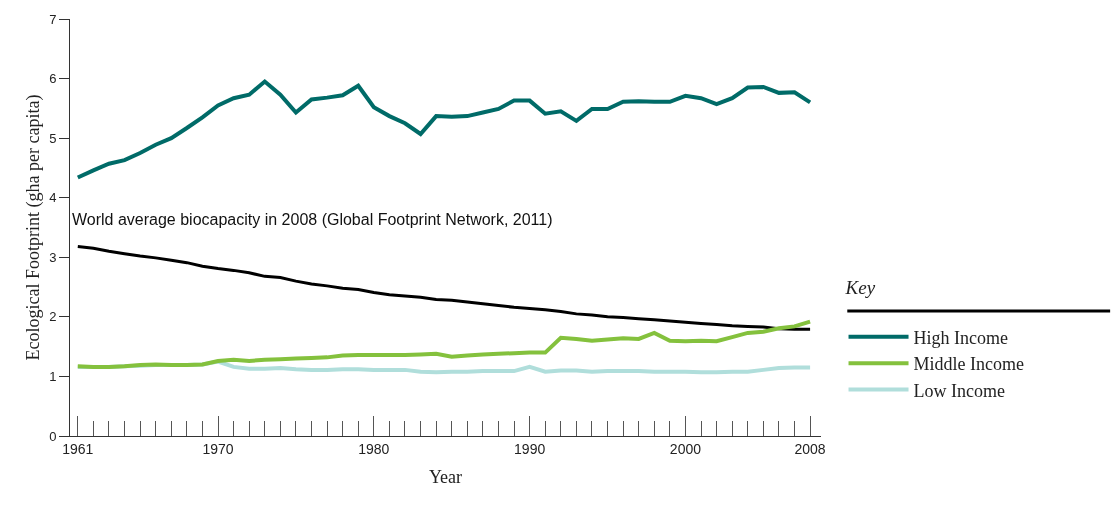  What do you see at coordinates (34, 227) in the screenshot?
I see `y-axis-title: Ecological Footprint (gha per capita)` at bounding box center [34, 227].